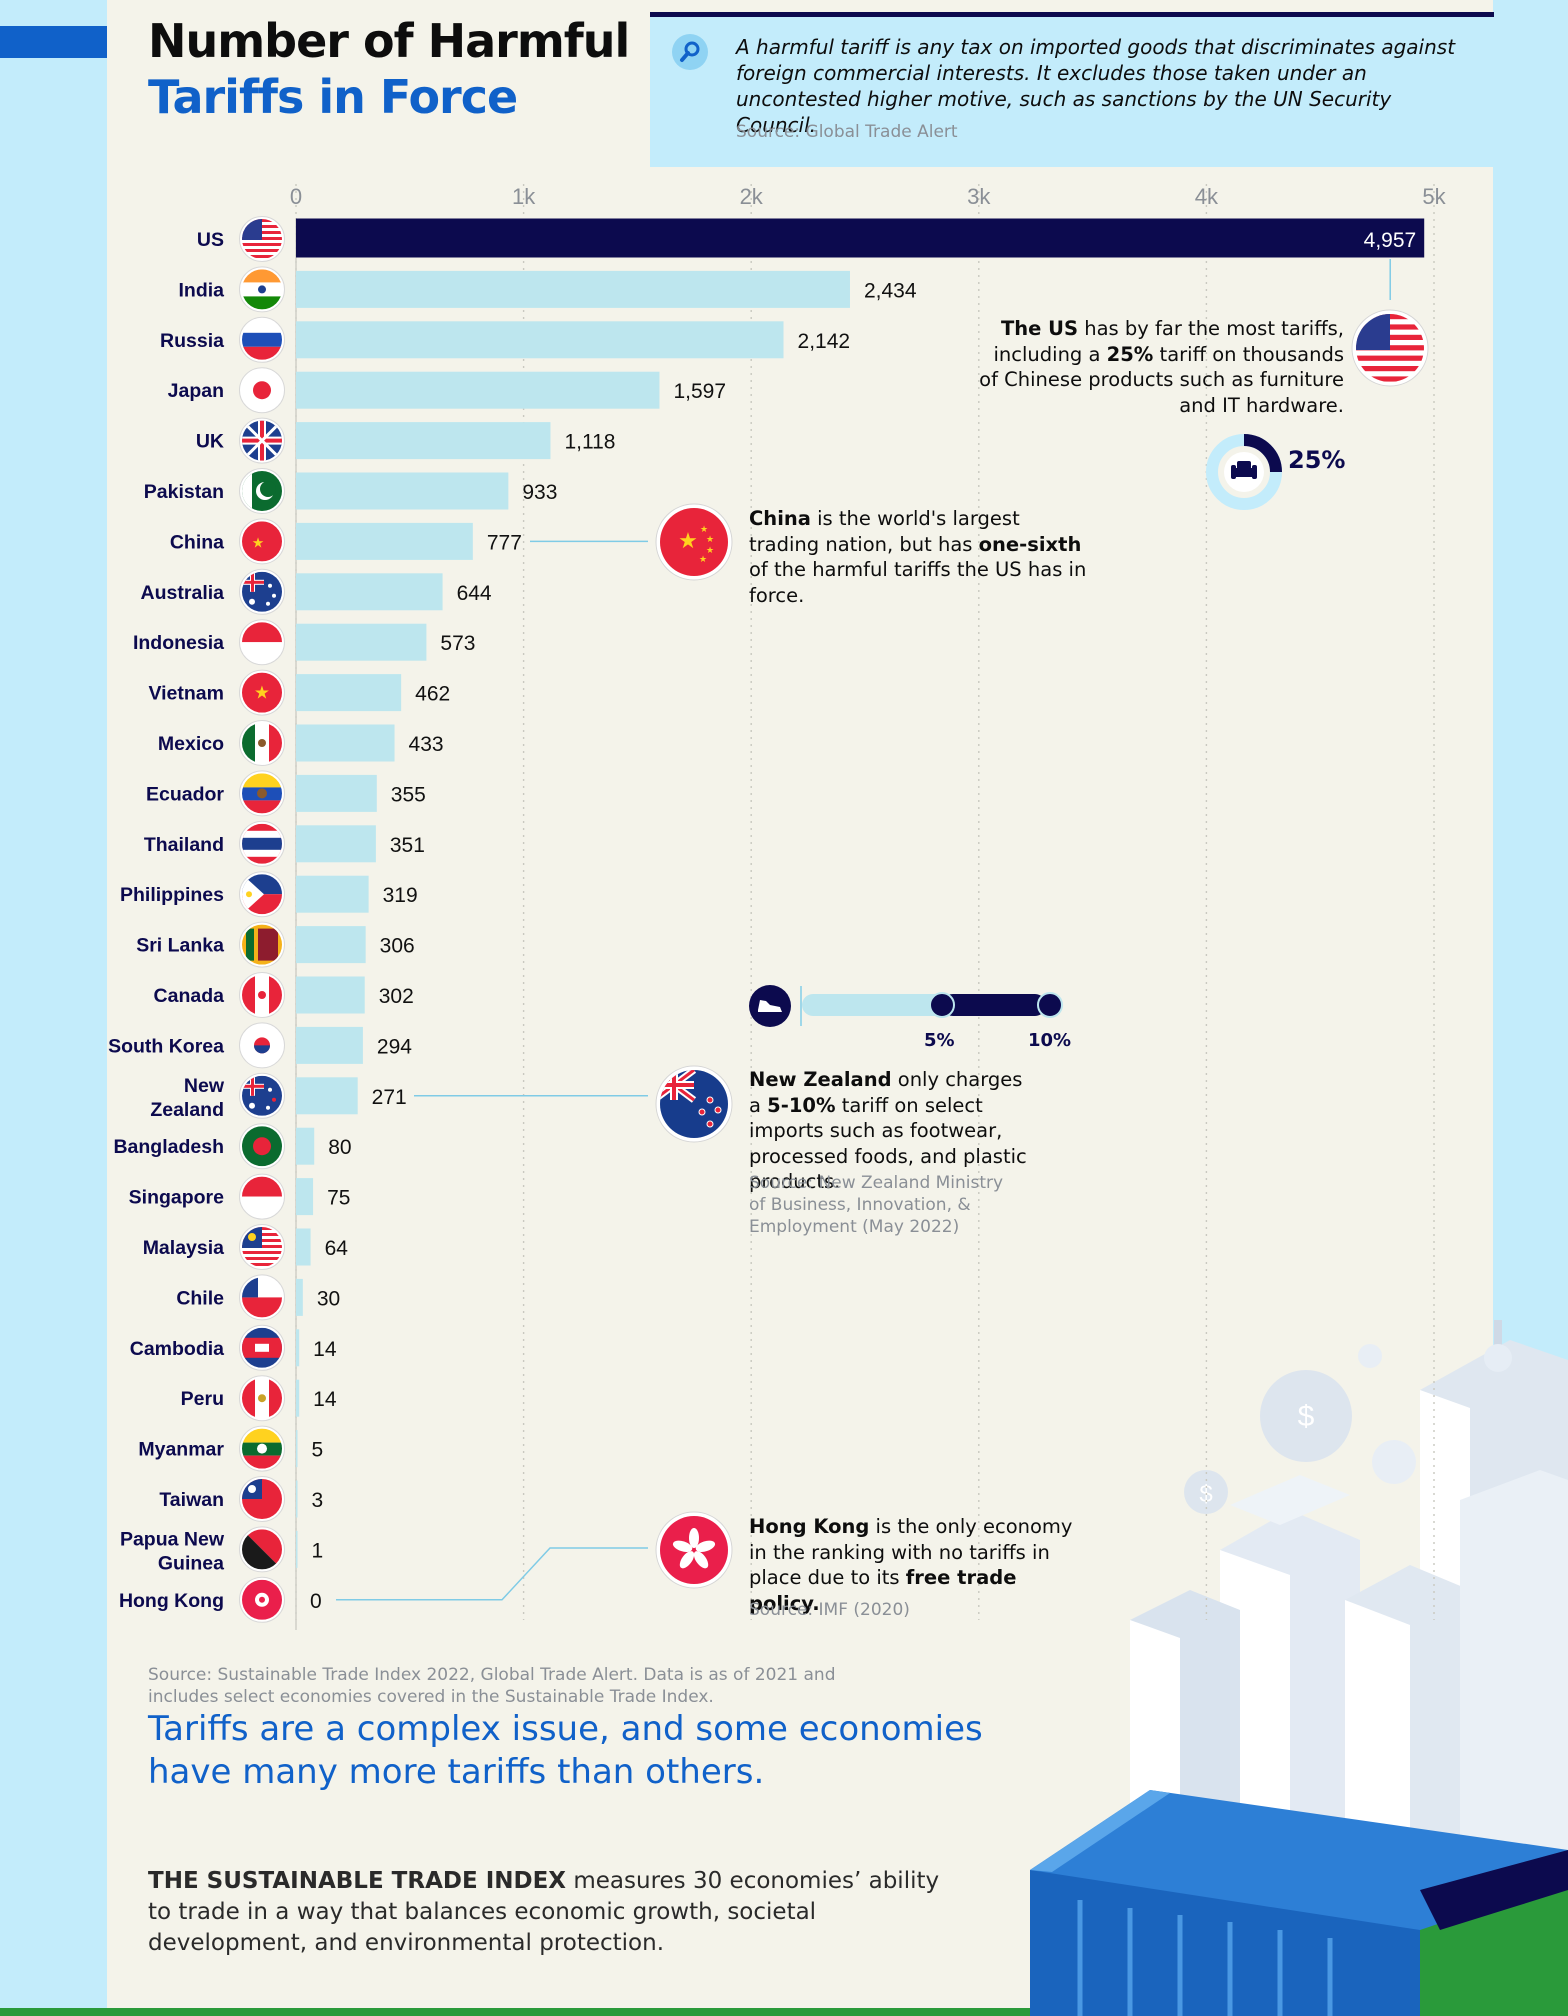  I want to click on us-annotation-bold: The US, so click(1039, 328).